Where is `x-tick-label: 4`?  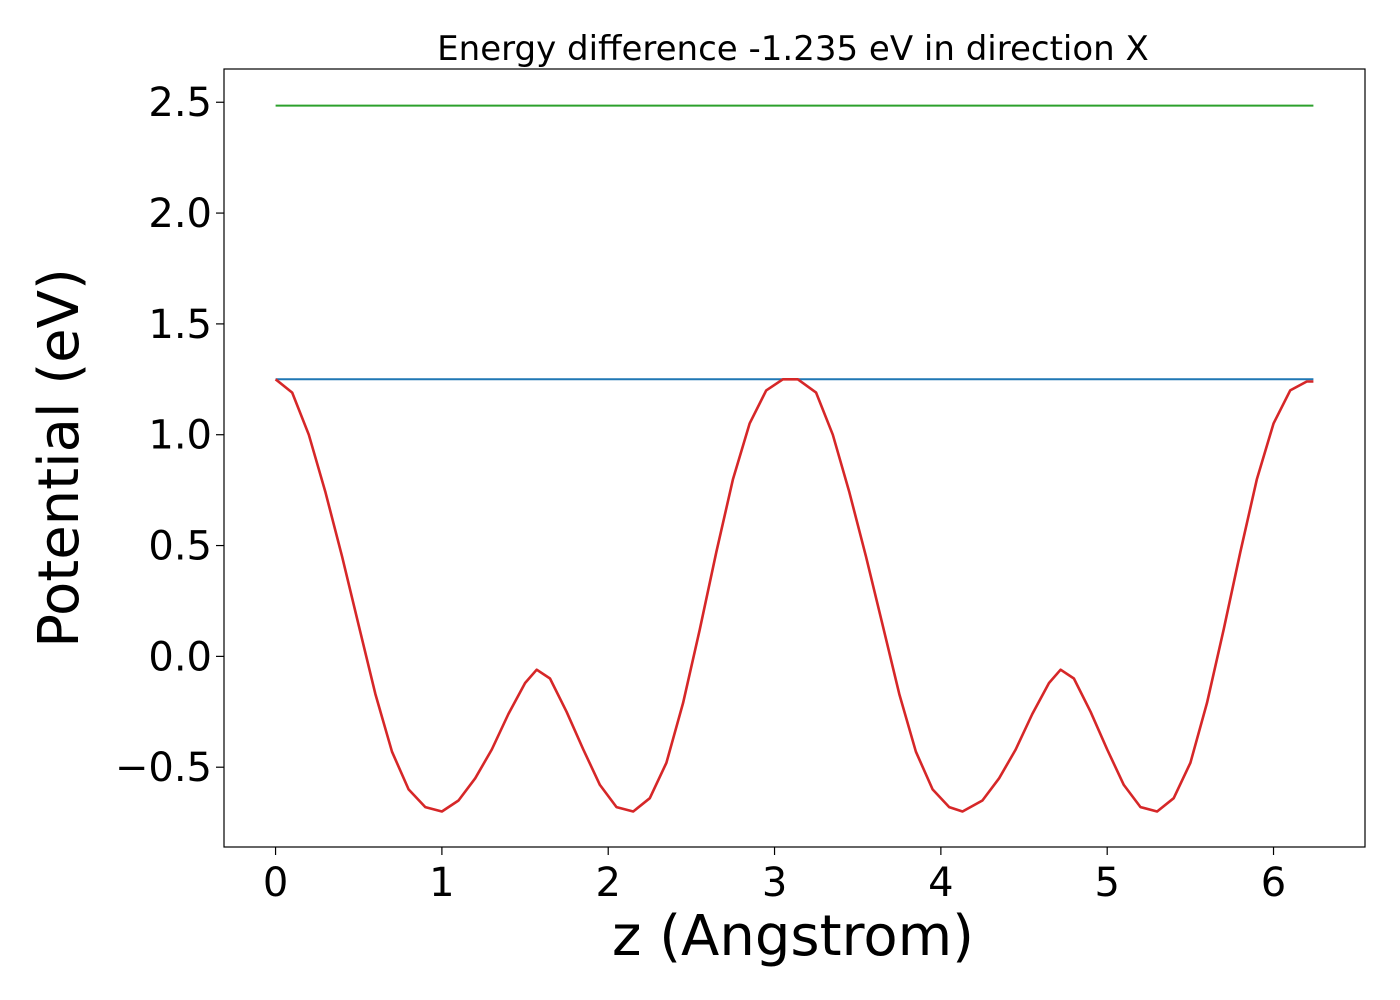 x-tick-label: 4 is located at coordinates (940, 883).